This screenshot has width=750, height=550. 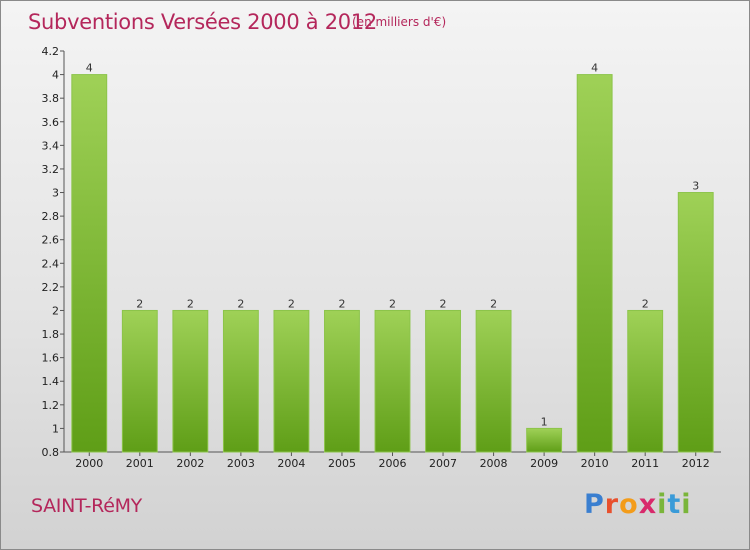 What do you see at coordinates (51, 51) in the screenshot?
I see `y-tick-label: 4.2` at bounding box center [51, 51].